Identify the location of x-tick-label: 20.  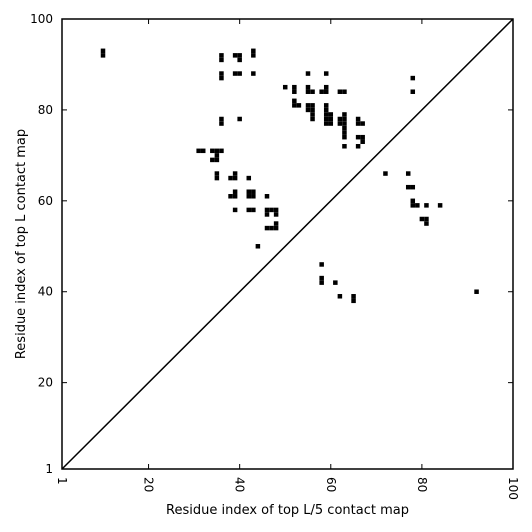
(149, 484).